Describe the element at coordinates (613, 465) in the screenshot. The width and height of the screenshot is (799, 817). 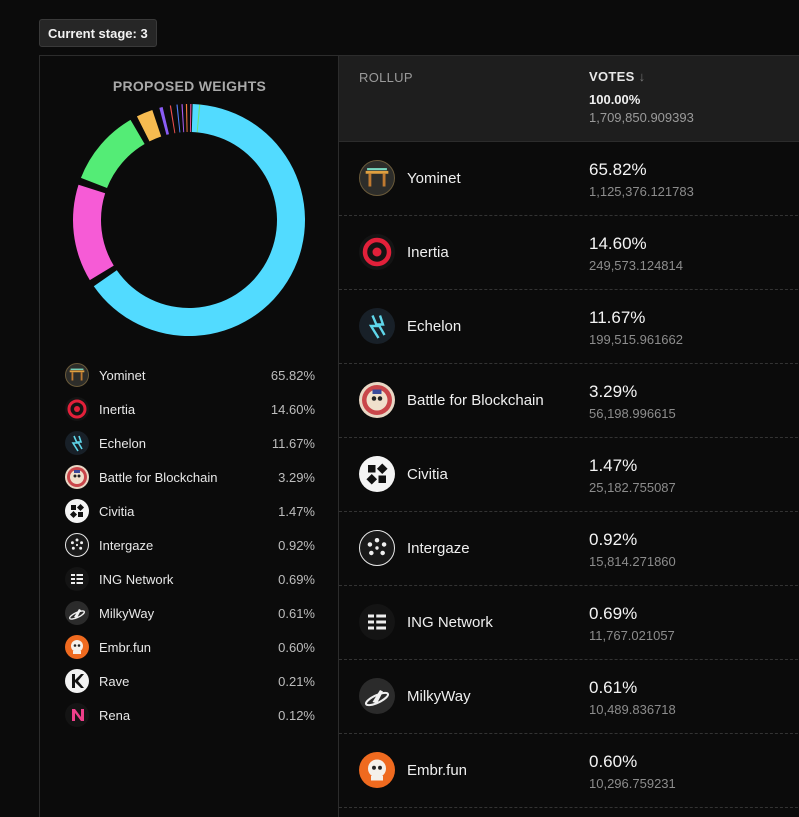
I see `vote-percentage: 1.47%` at that location.